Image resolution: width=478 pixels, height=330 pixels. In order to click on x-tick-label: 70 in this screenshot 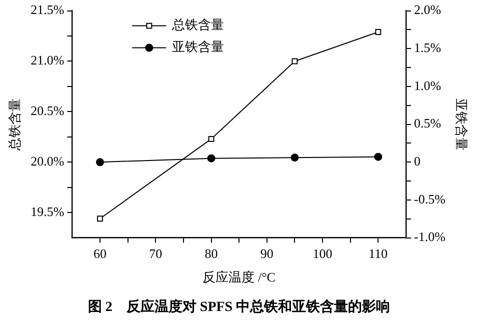, I will do `click(155, 254)`.